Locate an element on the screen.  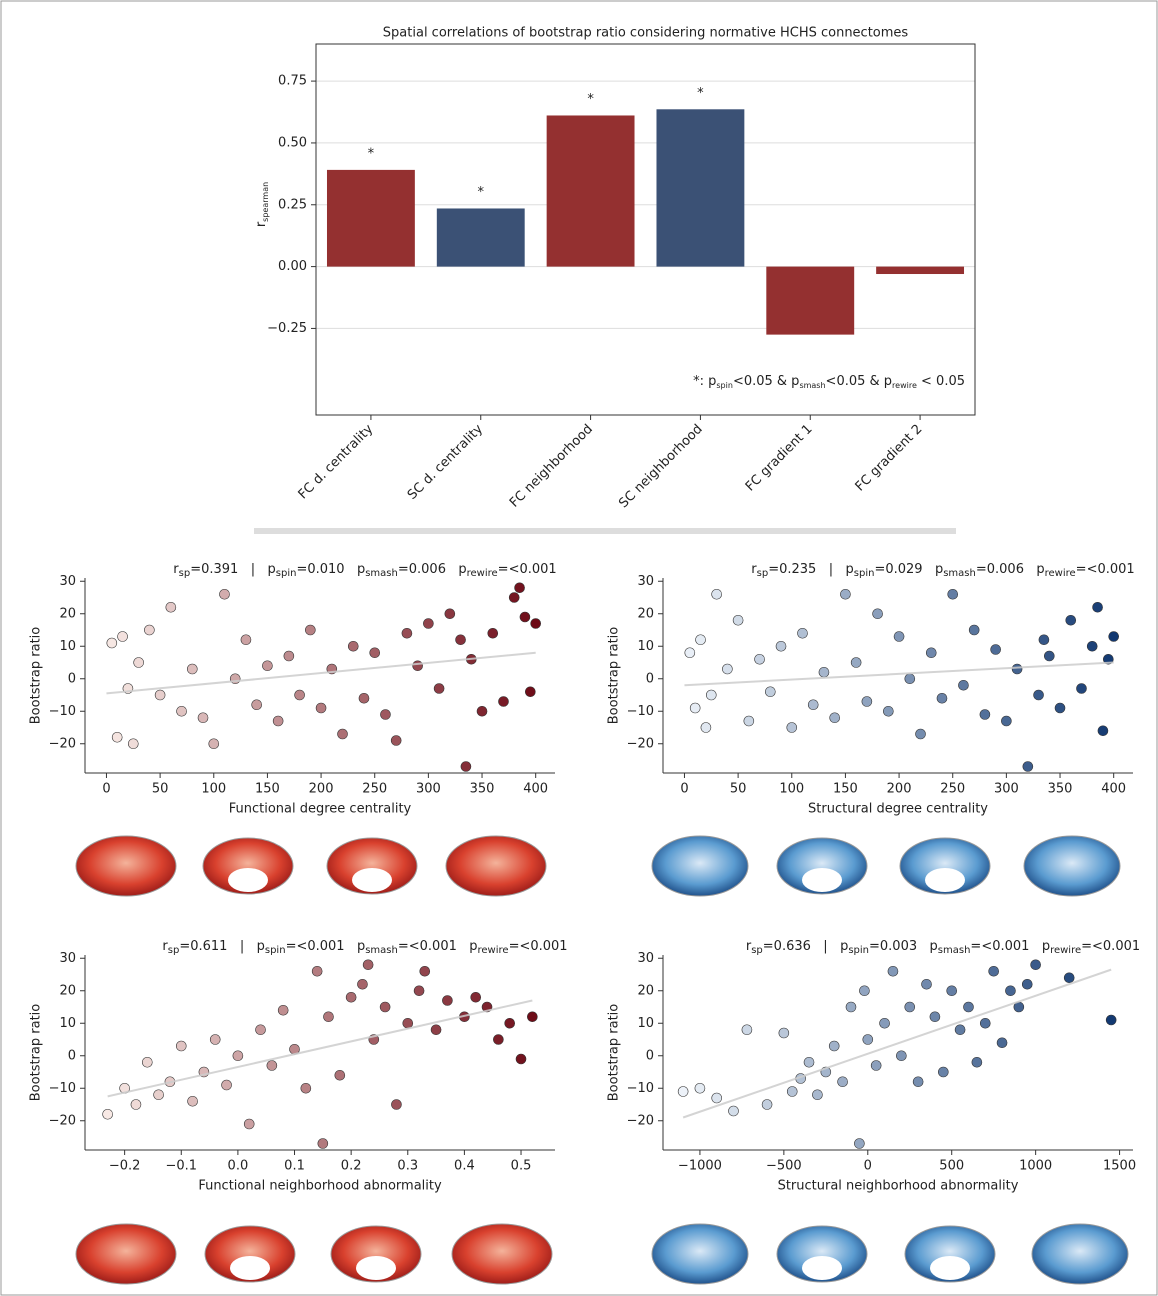
chart-title-part: =<0.001 p is located at coordinates (1010, 946).